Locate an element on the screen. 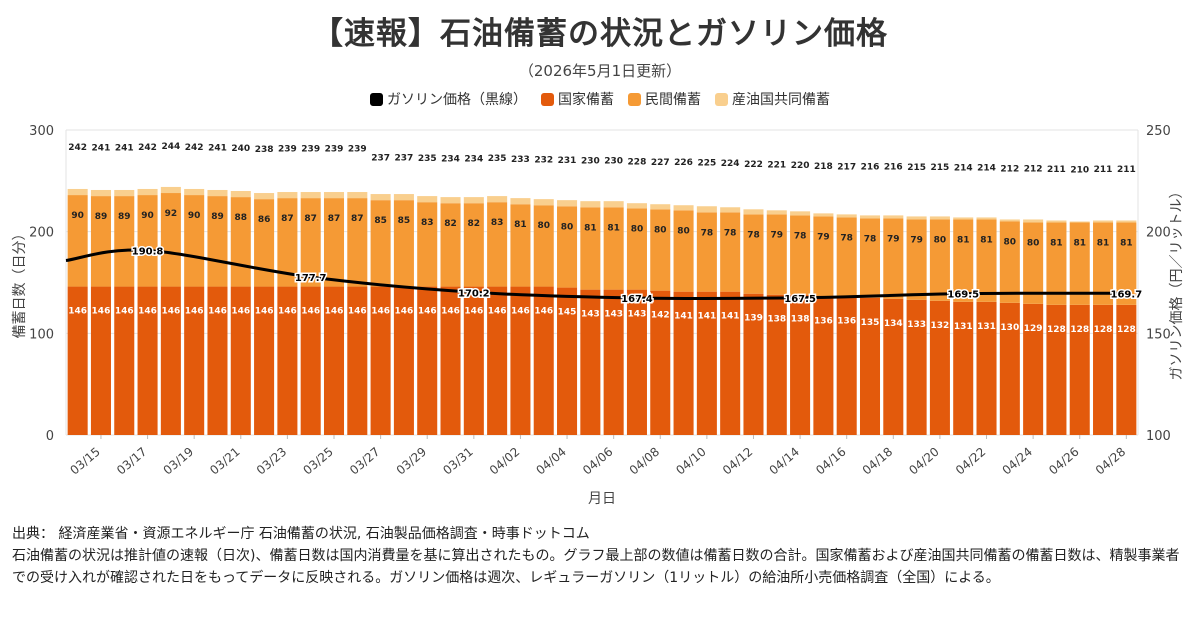 The image size is (1200, 630). x-tick-label: 04/06 is located at coordinates (597, 461).